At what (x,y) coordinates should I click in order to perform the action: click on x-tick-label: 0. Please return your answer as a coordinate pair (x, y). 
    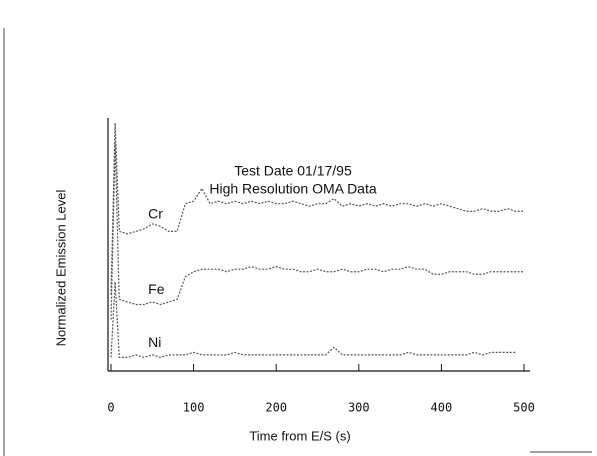
    Looking at the image, I should click on (110, 408).